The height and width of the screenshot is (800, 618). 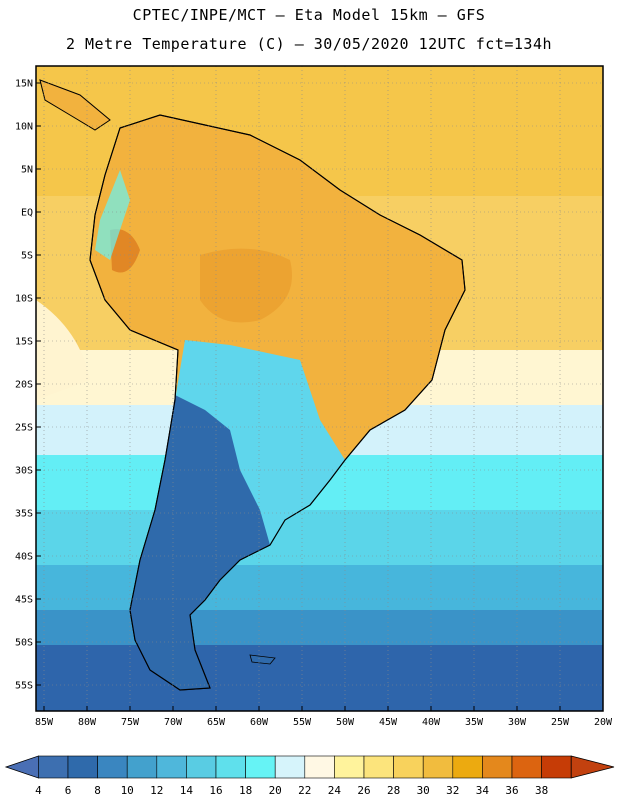 I want to click on lon-tick-label: 25W, so click(x=560, y=722).